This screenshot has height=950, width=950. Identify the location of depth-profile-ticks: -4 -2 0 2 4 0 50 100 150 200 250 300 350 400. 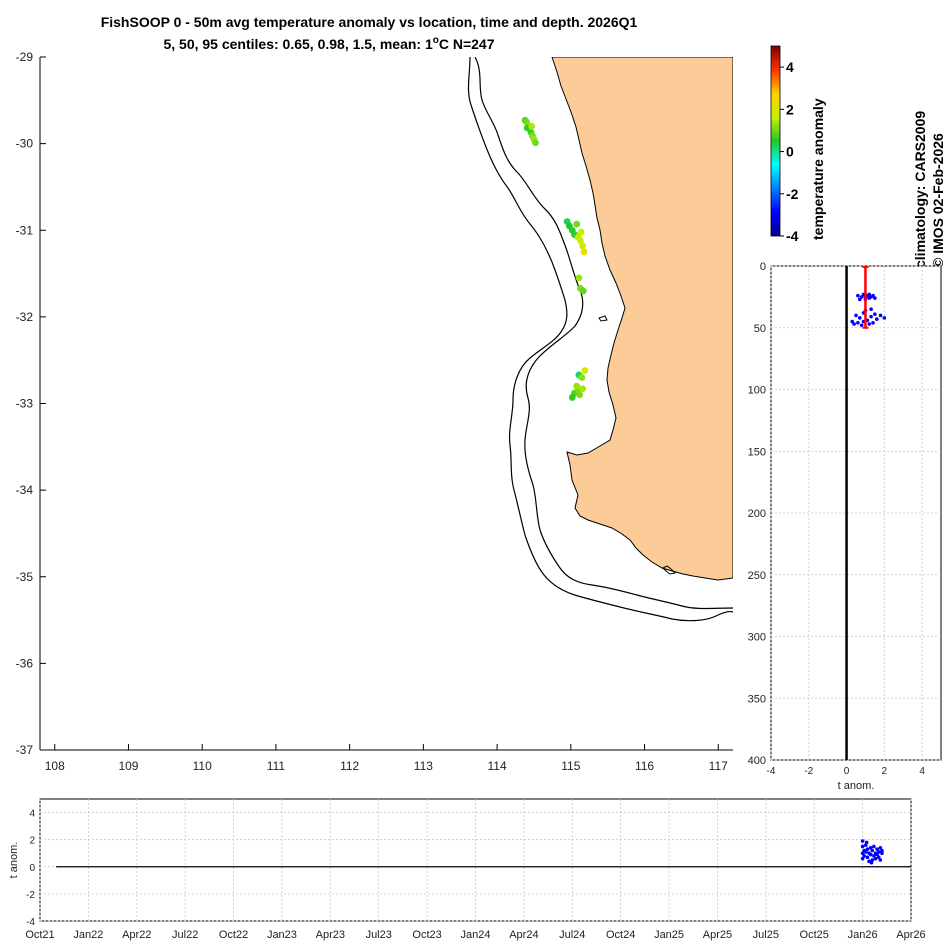
(837, 519).